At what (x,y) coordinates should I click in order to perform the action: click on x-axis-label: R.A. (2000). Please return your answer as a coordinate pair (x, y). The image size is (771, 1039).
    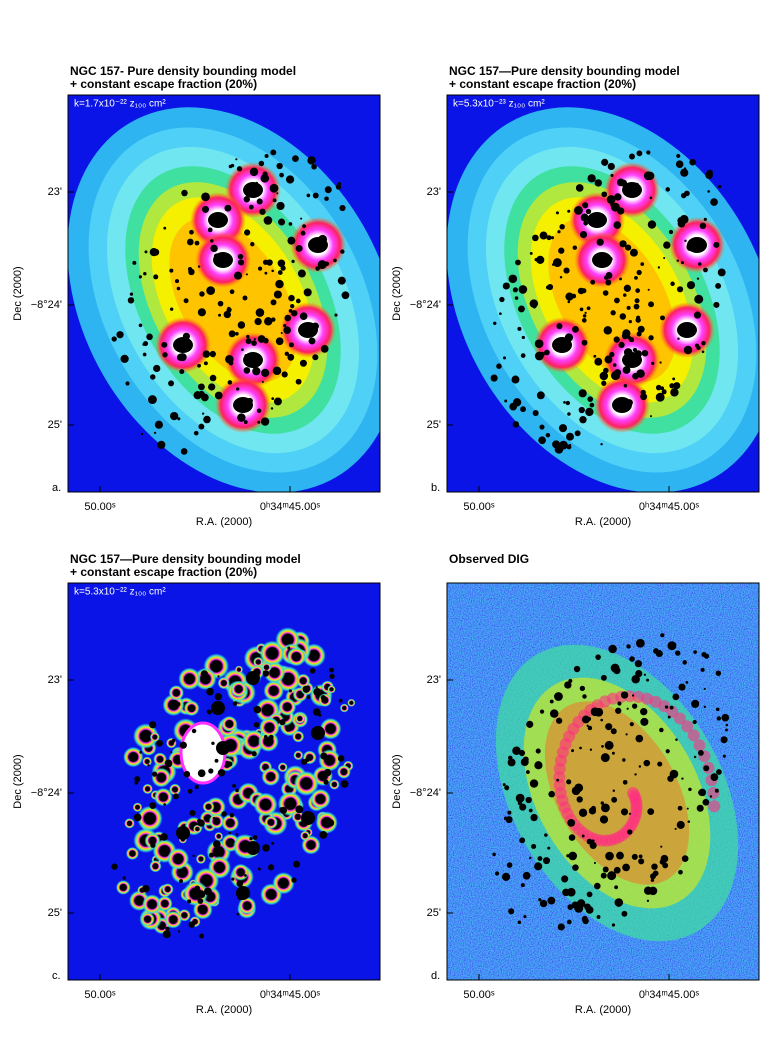
    Looking at the image, I should click on (603, 1010).